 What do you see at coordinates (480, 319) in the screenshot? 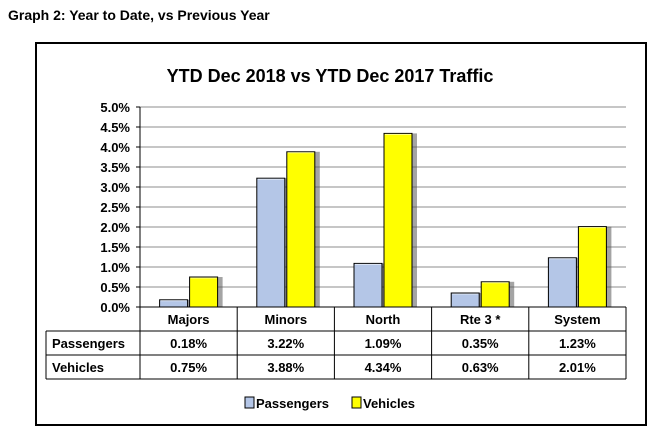
I see `x-tick-label: Rte 3 *` at bounding box center [480, 319].